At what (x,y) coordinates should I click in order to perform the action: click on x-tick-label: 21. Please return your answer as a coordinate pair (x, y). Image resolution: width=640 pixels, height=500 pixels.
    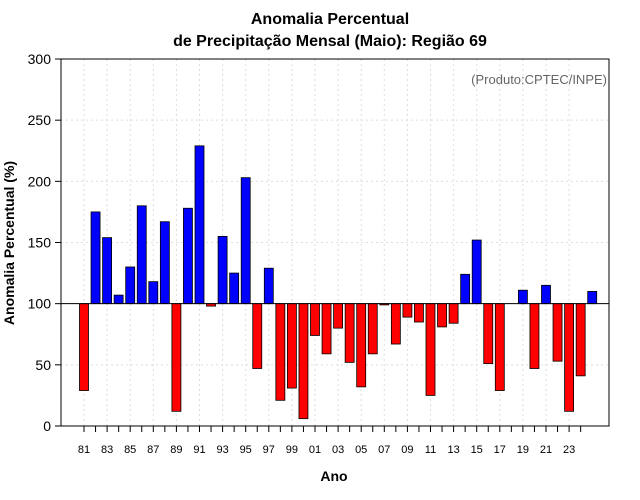
    Looking at the image, I should click on (546, 450).